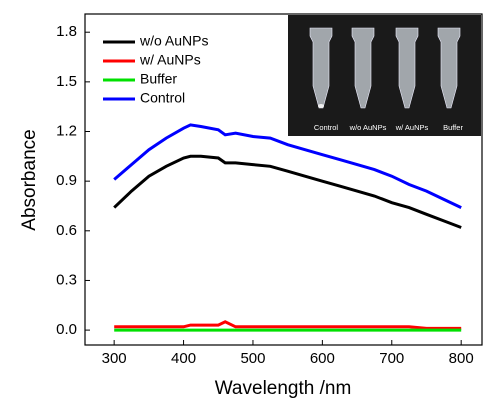 The height and width of the screenshot is (405, 488). Describe the element at coordinates (66, 81) in the screenshot. I see `y-tick-label: 1.5` at that location.